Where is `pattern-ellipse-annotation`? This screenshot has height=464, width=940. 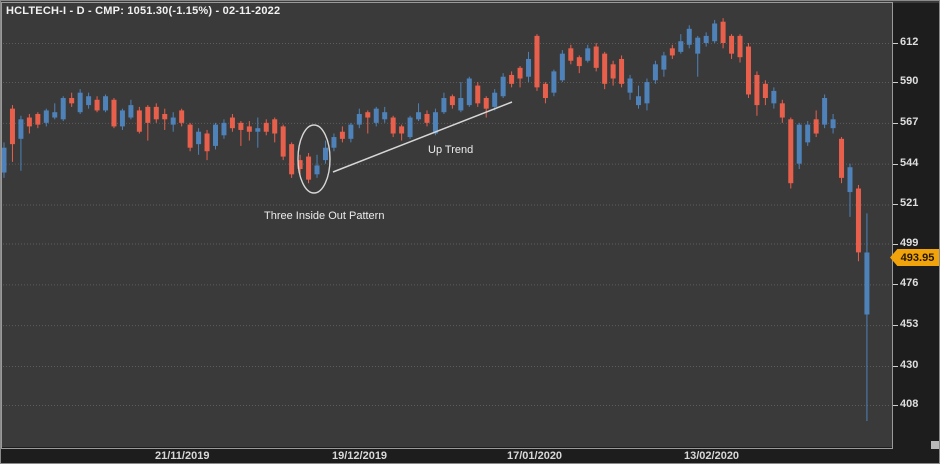
pattern-ellipse-annotation is located at coordinates (314, 159).